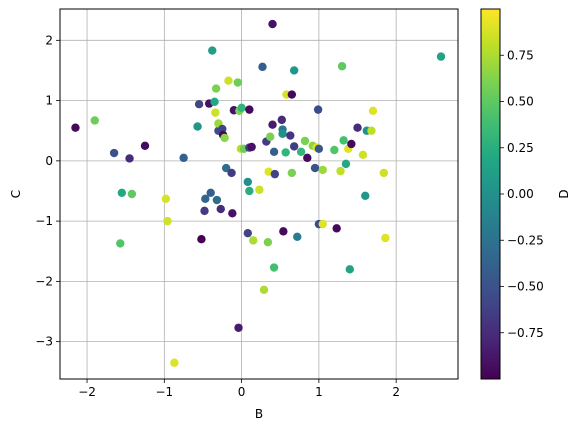  What do you see at coordinates (525, 287) in the screenshot?
I see `colorbar-tick-label: −0.50` at bounding box center [525, 287].